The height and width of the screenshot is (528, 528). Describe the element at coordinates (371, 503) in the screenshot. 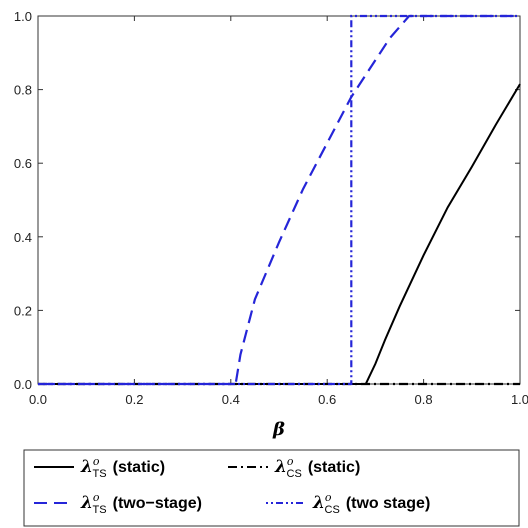

I see `legend-label: λo CS (two stage)` at that location.